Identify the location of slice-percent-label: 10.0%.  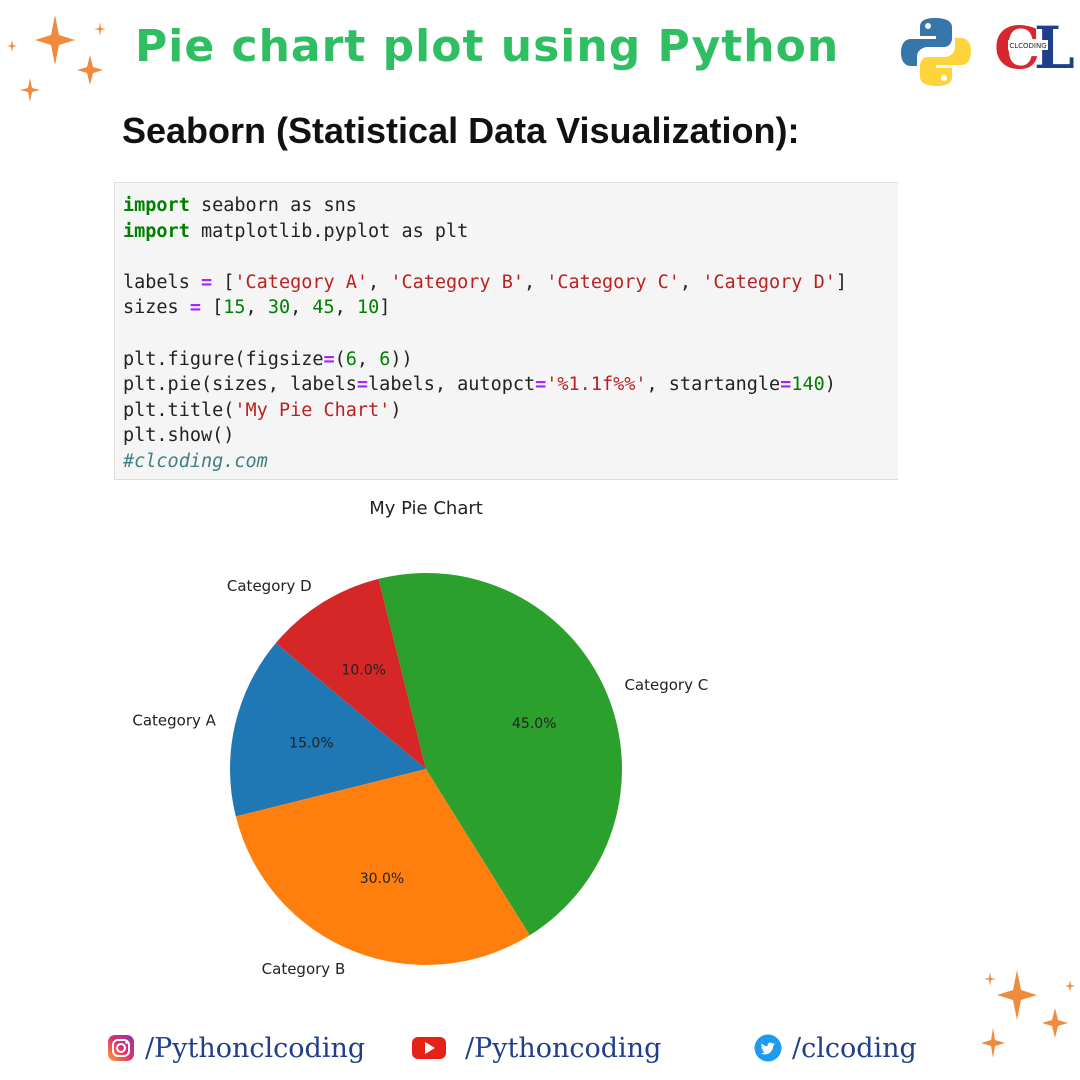
(363, 670).